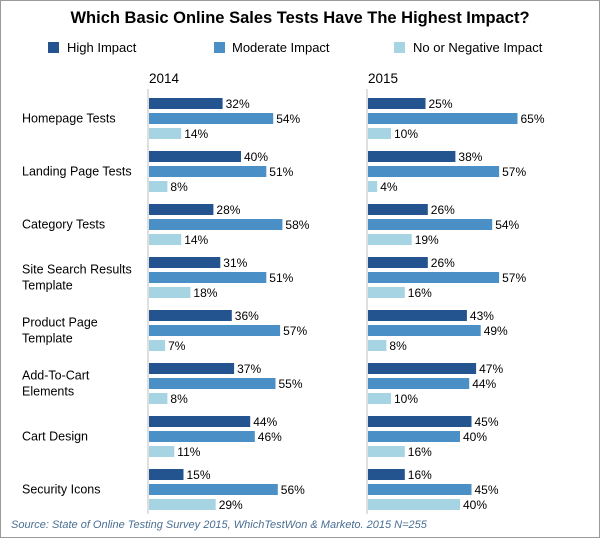  I want to click on panel-2014-year: 2014, so click(164, 78).